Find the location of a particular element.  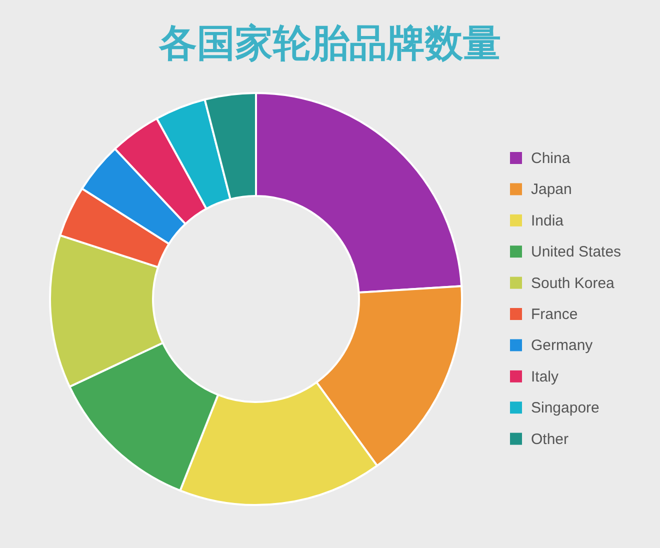

legend-label: India is located at coordinates (547, 221).